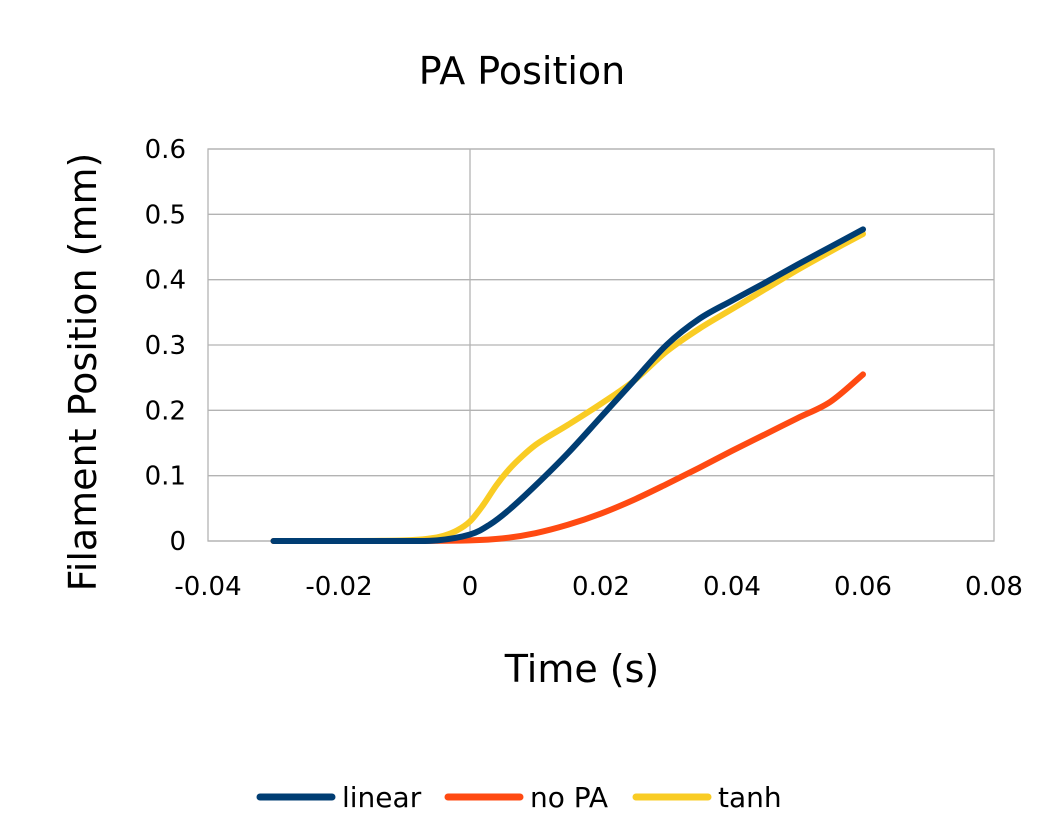  Describe the element at coordinates (569, 797) in the screenshot. I see `legend-label-no-pa: no PA` at that location.